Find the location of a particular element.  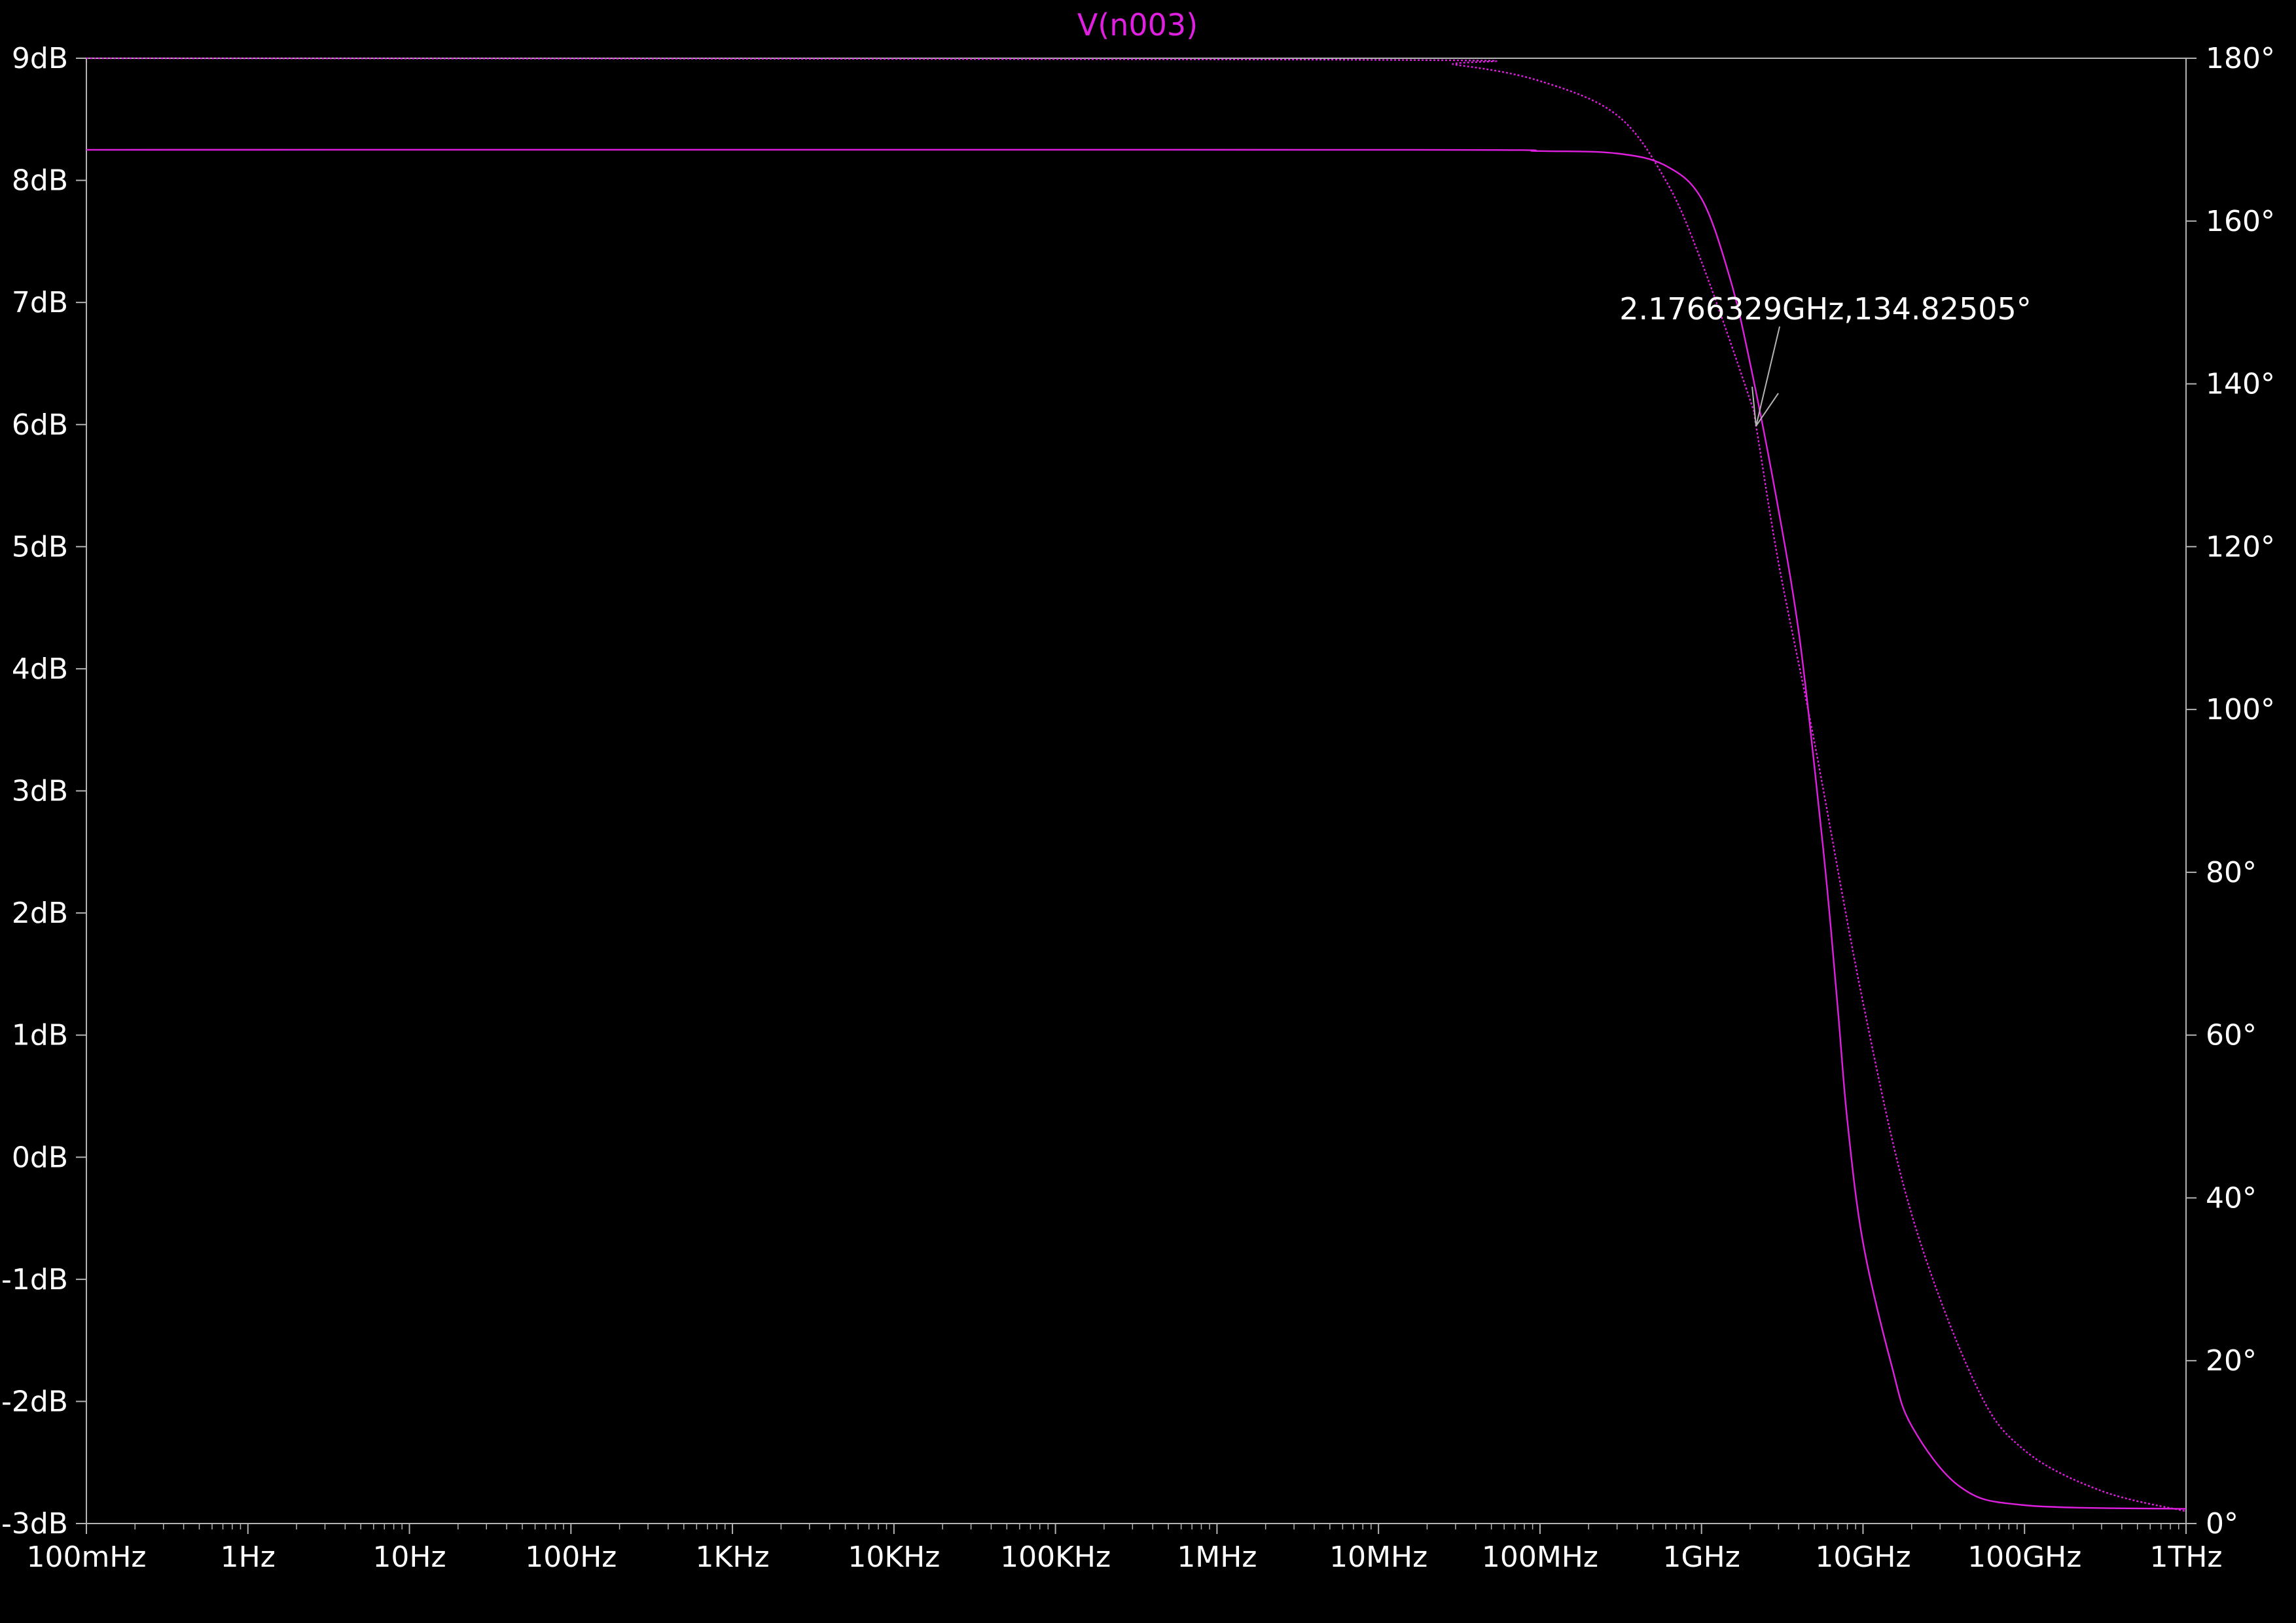

x-tick-label: 100Hz is located at coordinates (571, 1557).